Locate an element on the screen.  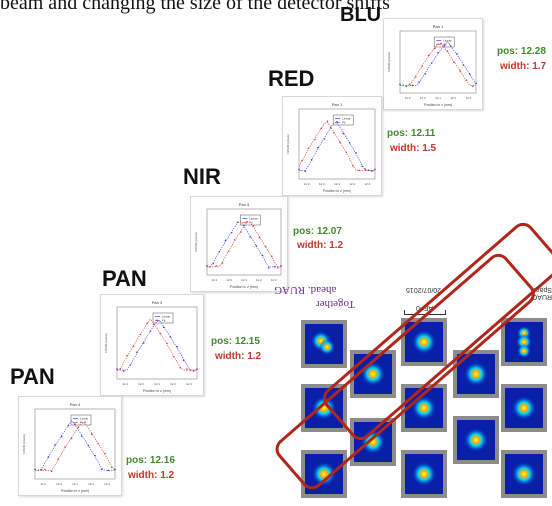
width-label-pan-2: width: 1.2 is located at coordinates (238, 356).